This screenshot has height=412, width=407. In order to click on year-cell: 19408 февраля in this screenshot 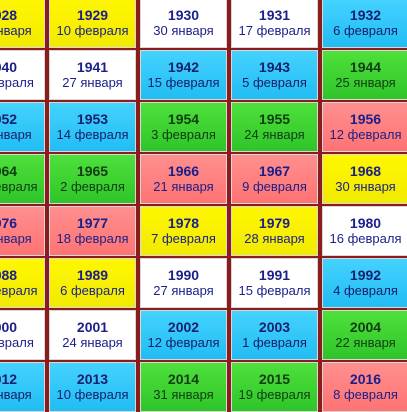, I will do `click(22, 75)`.